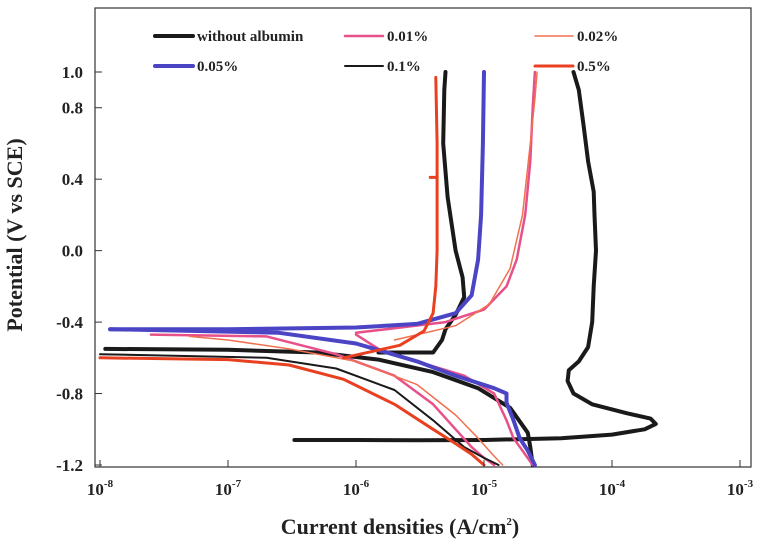 The height and width of the screenshot is (547, 761). What do you see at coordinates (400, 526) in the screenshot?
I see `x-axis-title: Current densities (A/cm2)` at bounding box center [400, 526].